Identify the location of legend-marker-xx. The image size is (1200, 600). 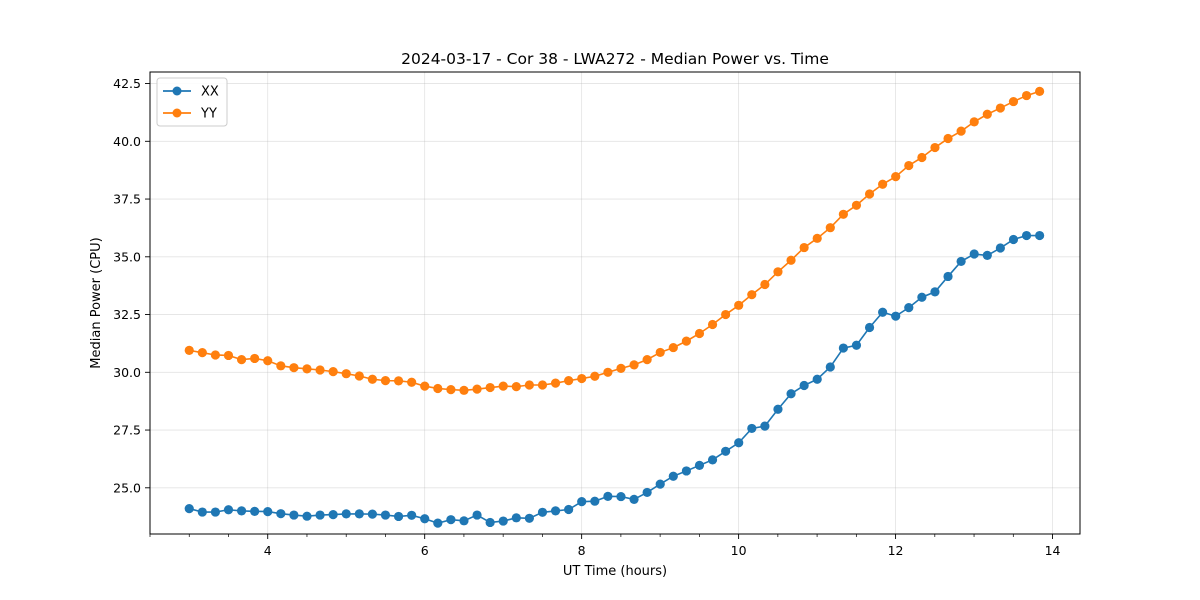
(177, 91).